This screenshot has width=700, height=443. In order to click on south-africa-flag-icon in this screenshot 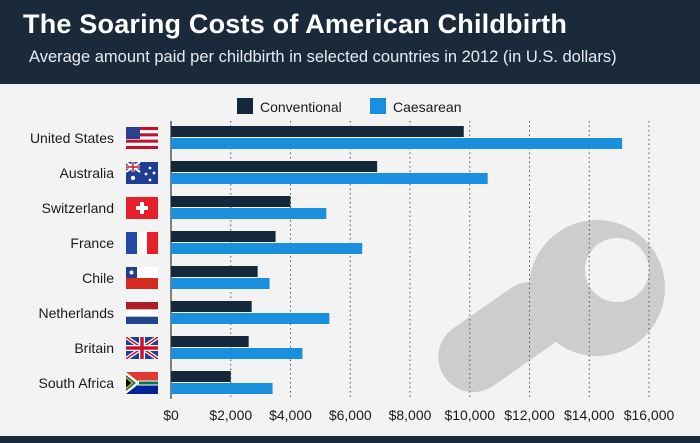, I will do `click(142, 383)`.